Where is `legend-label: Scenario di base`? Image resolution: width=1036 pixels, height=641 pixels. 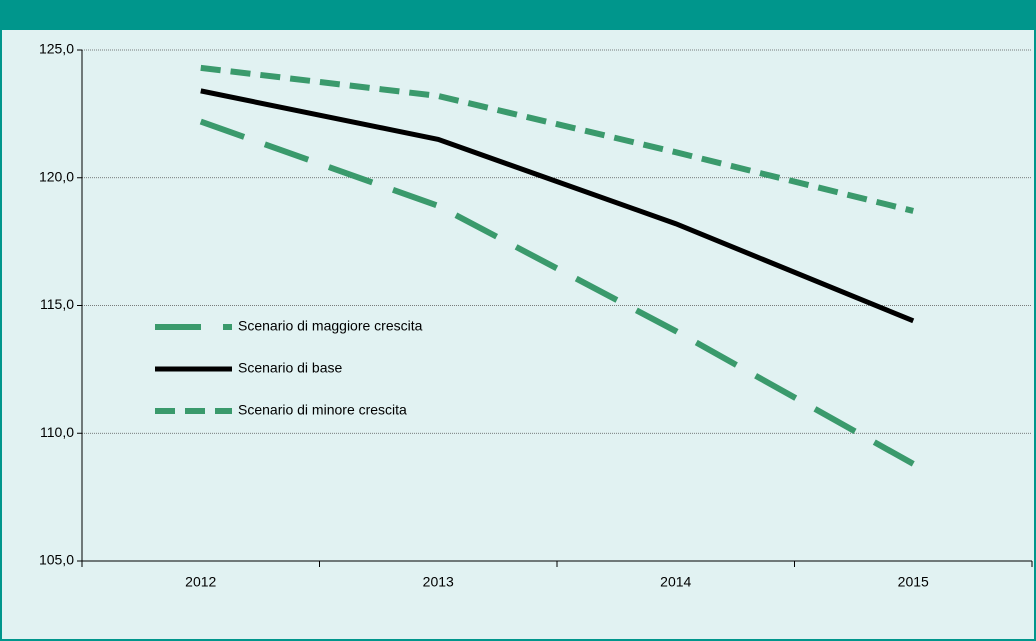
legend-label: Scenario di base is located at coordinates (290, 368).